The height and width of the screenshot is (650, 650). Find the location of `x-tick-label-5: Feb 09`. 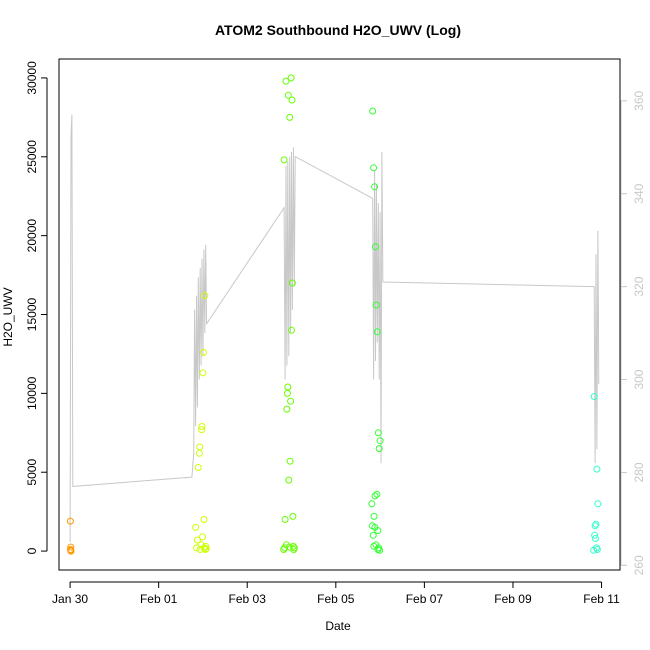

x-tick-label-5: Feb 09 is located at coordinates (513, 599).